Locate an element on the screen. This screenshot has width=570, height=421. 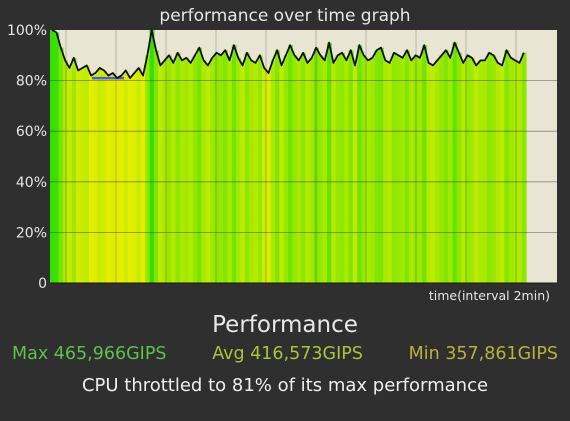
min-performance-stat: Min 357,861GIPS is located at coordinates (483, 354).